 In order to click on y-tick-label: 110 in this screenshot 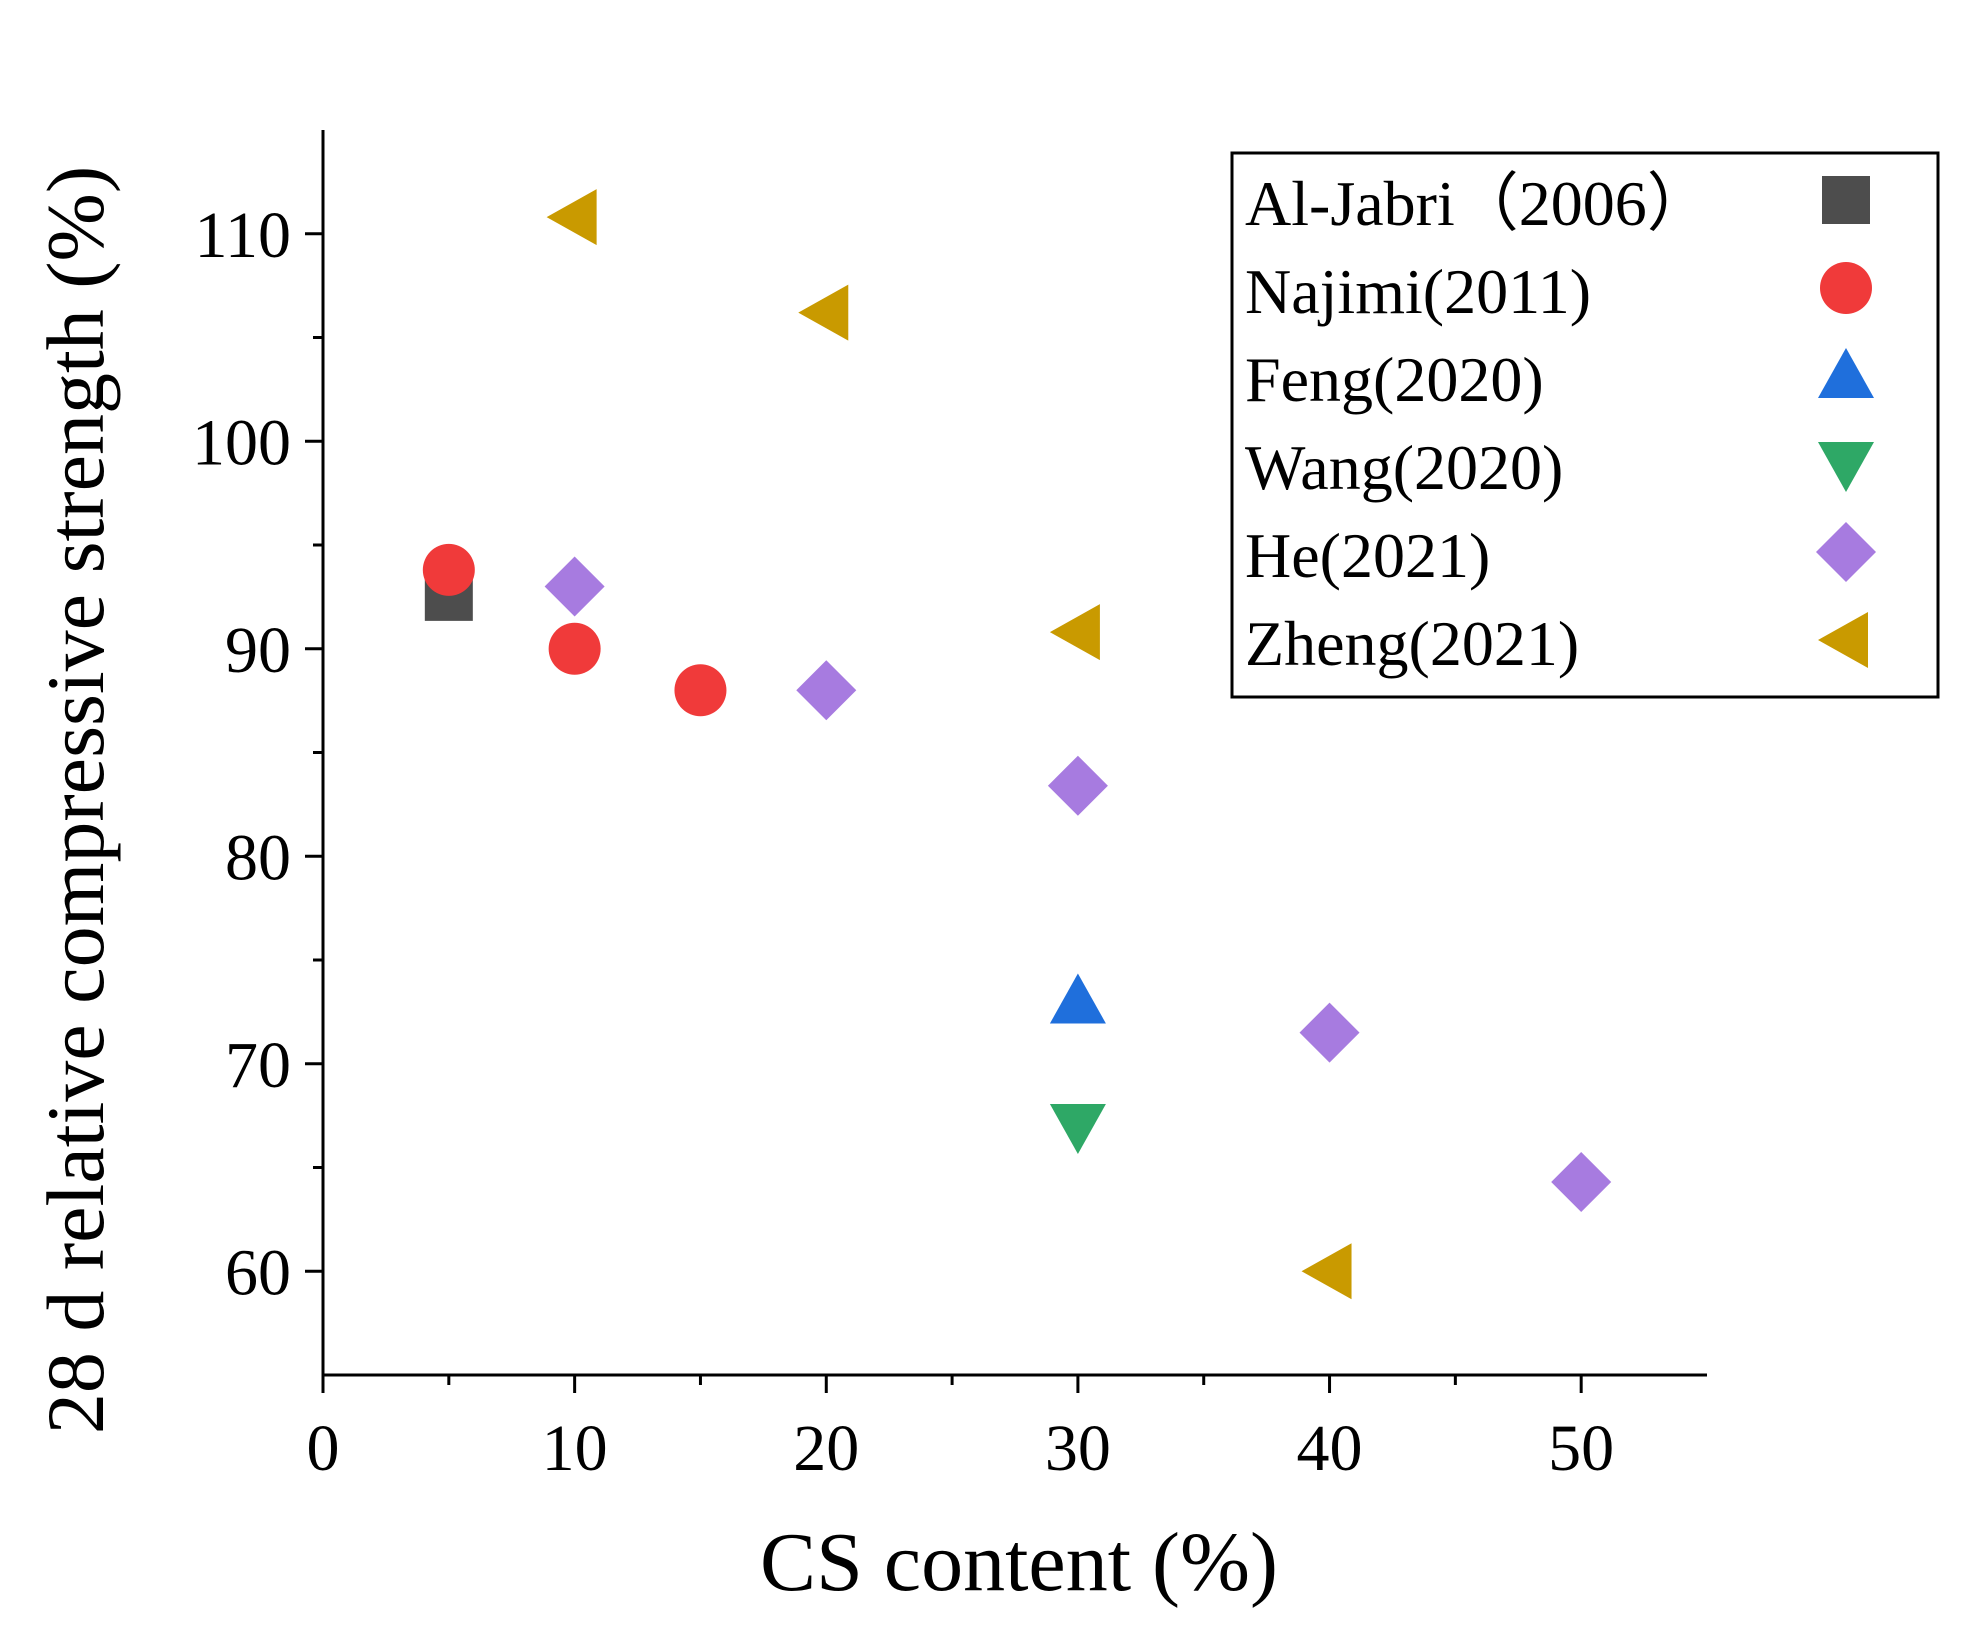, I will do `click(242, 235)`.